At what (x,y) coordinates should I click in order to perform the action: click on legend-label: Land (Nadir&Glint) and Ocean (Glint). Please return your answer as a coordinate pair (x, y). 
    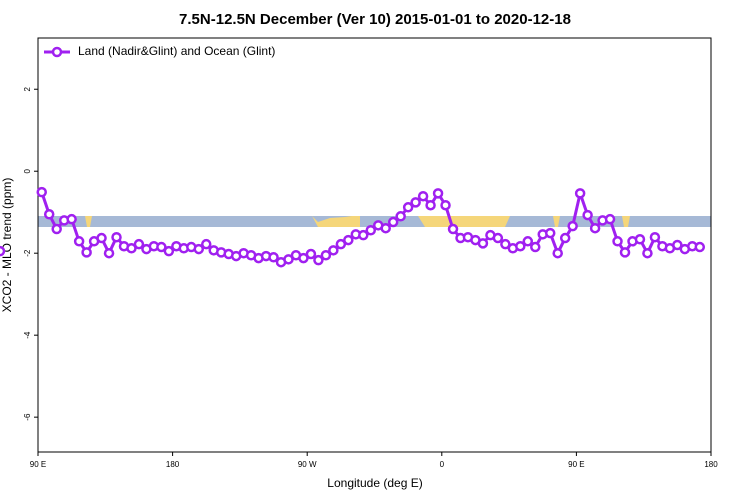
    Looking at the image, I should click on (176, 51).